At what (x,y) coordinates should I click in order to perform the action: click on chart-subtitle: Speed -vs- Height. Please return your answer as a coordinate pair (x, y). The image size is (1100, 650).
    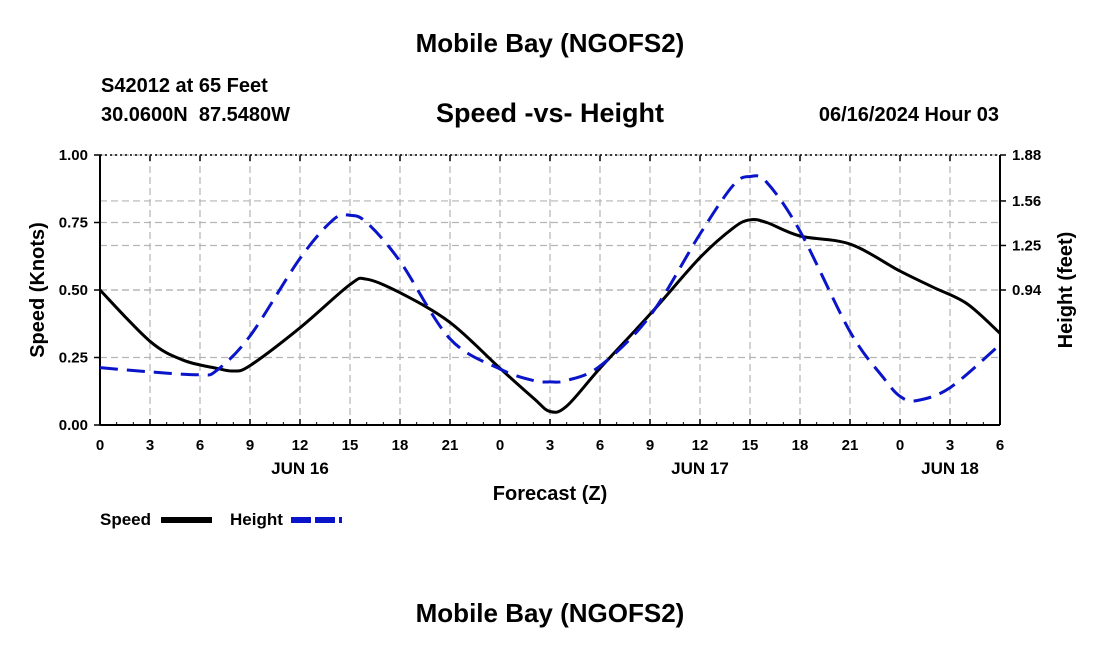
    Looking at the image, I should click on (550, 113).